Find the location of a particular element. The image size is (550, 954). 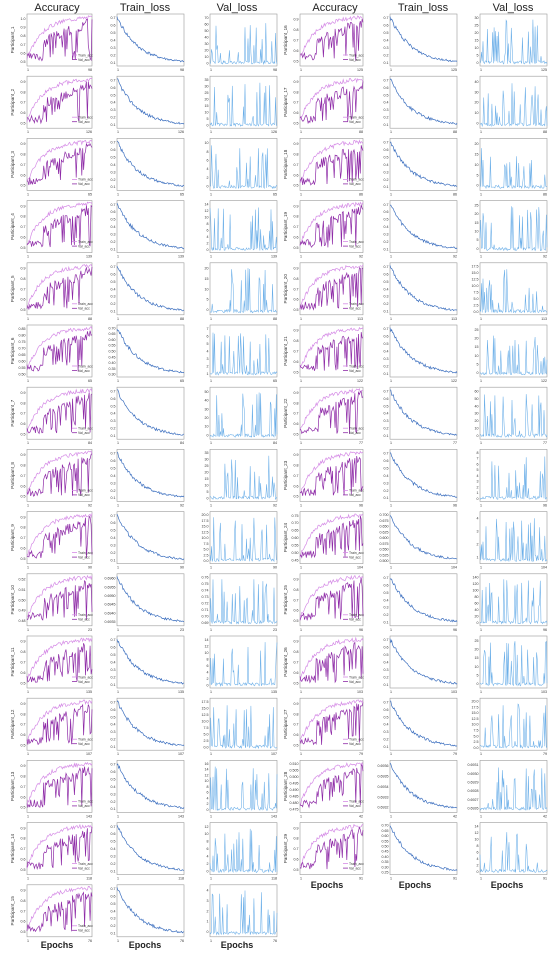

vl-14-frame is located at coordinates (243, 911).